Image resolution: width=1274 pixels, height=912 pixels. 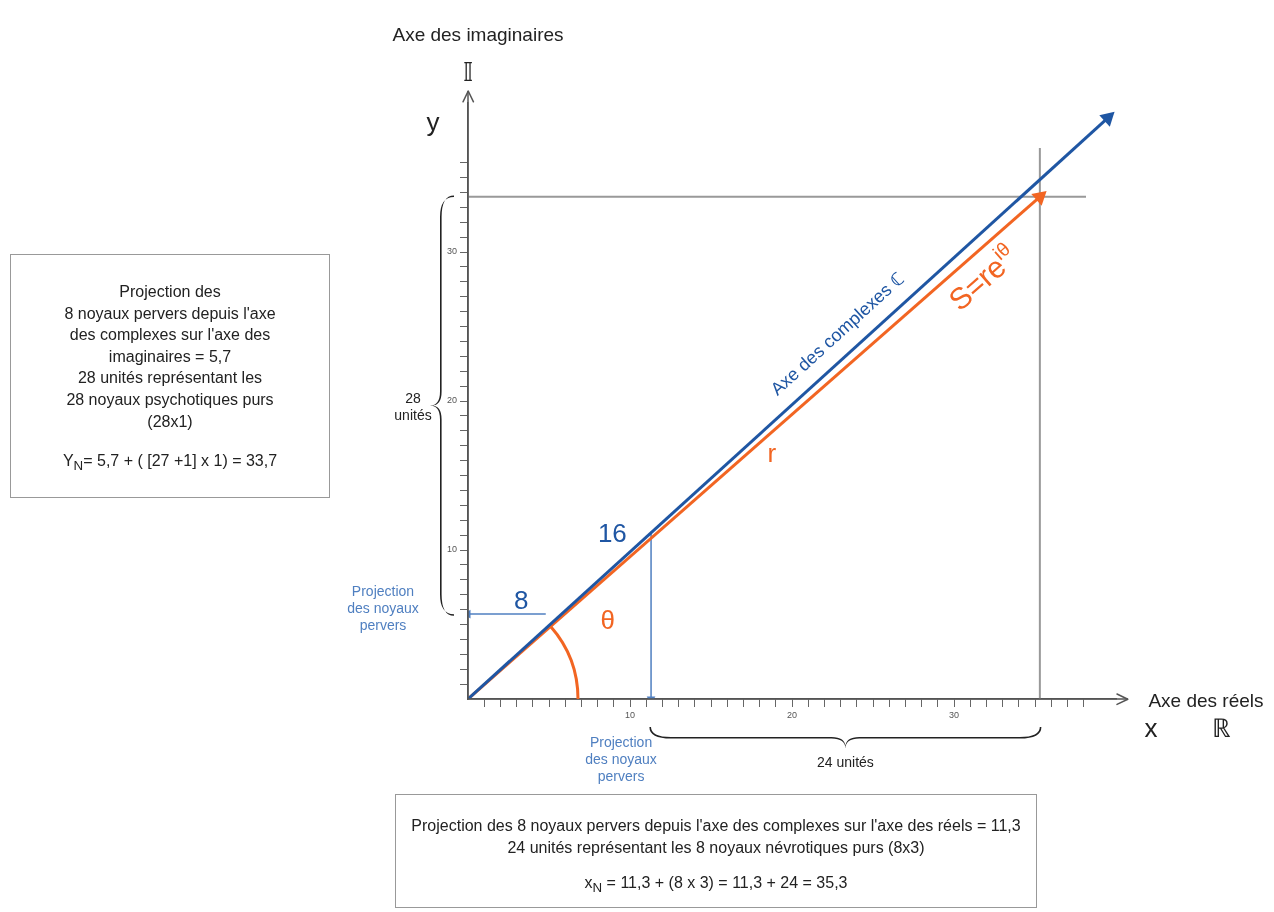 I want to click on text: y, so click(x=433, y=122).